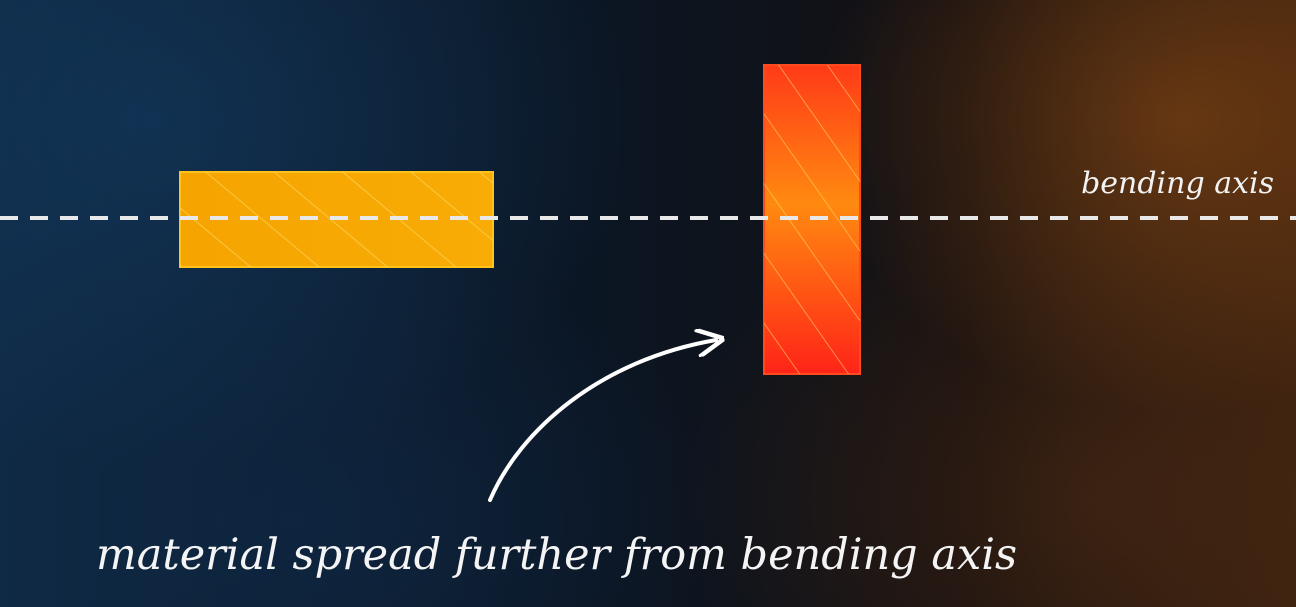  Describe the element at coordinates (336, 219) in the screenshot. I see `flat-beam-cross-section` at that location.